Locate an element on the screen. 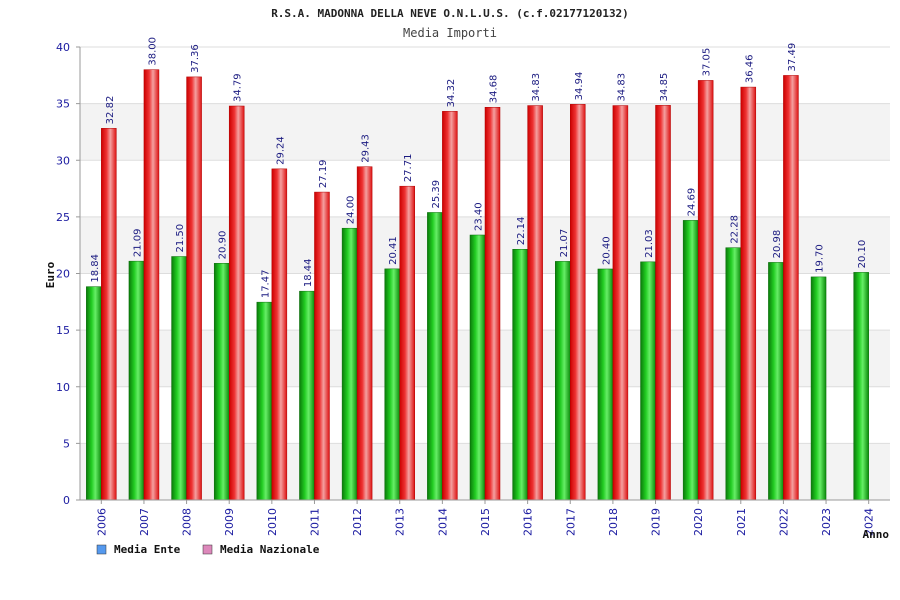 The width and height of the screenshot is (900, 600). value-label-media-nazionale-2010: 29.24 is located at coordinates (280, 150).